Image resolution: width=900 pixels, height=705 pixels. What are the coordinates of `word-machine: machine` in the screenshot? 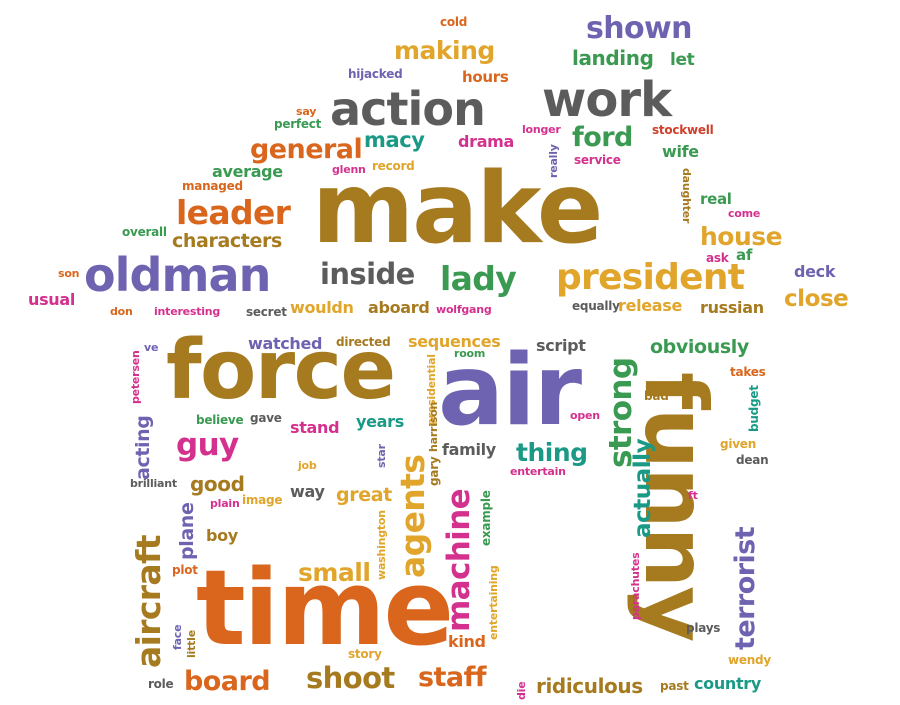 It's located at (459, 560).